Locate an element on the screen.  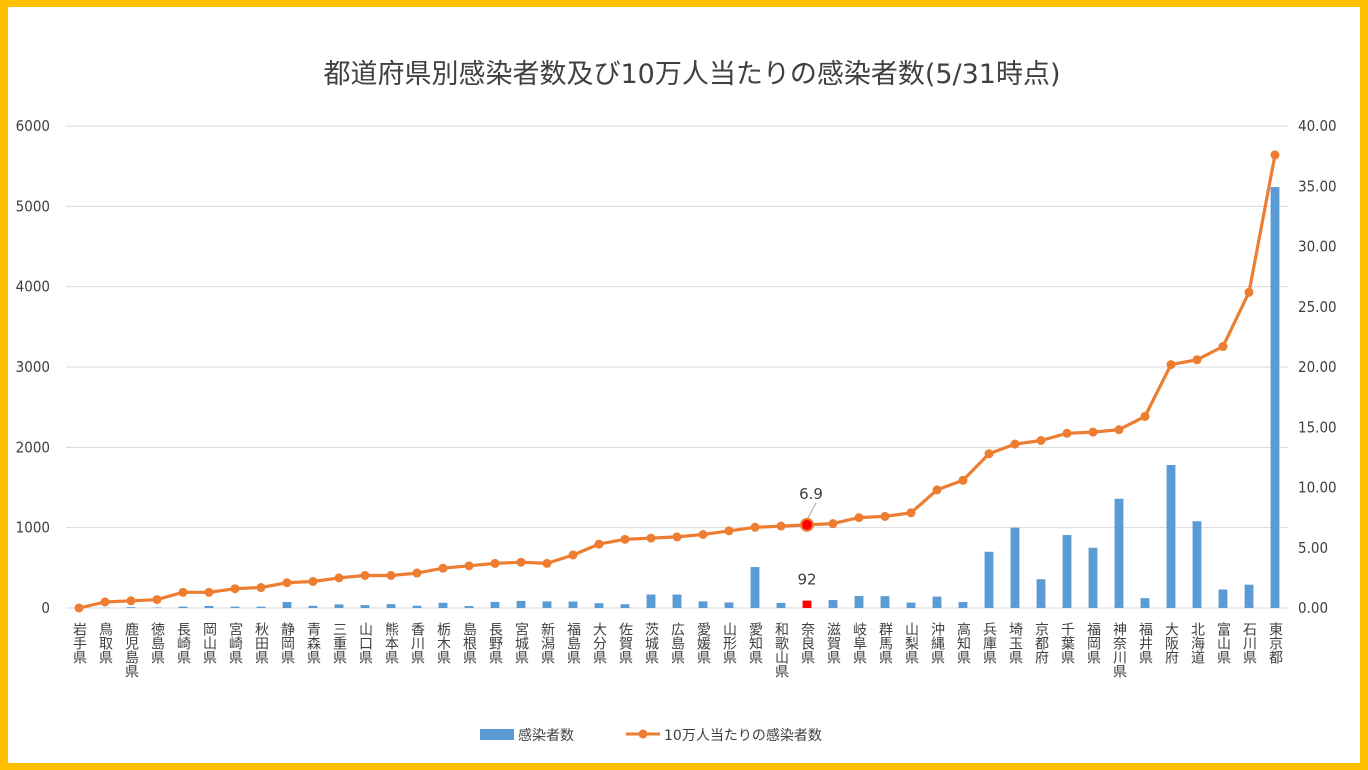
category-label: 宮城県 is located at coordinates (521, 643).